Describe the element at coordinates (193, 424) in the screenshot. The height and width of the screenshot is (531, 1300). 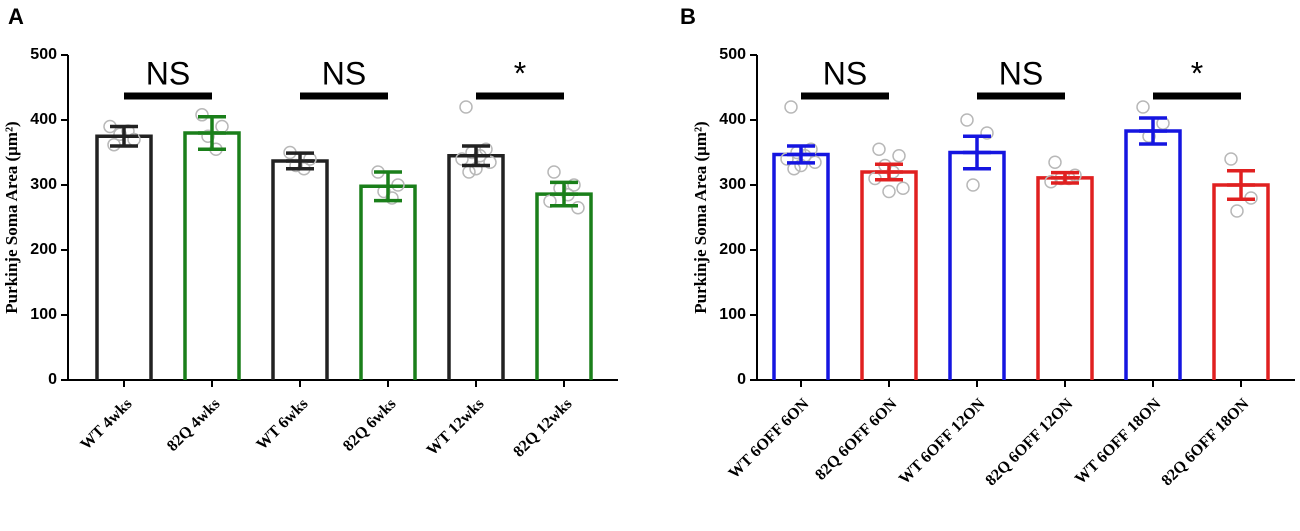
I see `x-tick-label: 82Q 4wks` at that location.